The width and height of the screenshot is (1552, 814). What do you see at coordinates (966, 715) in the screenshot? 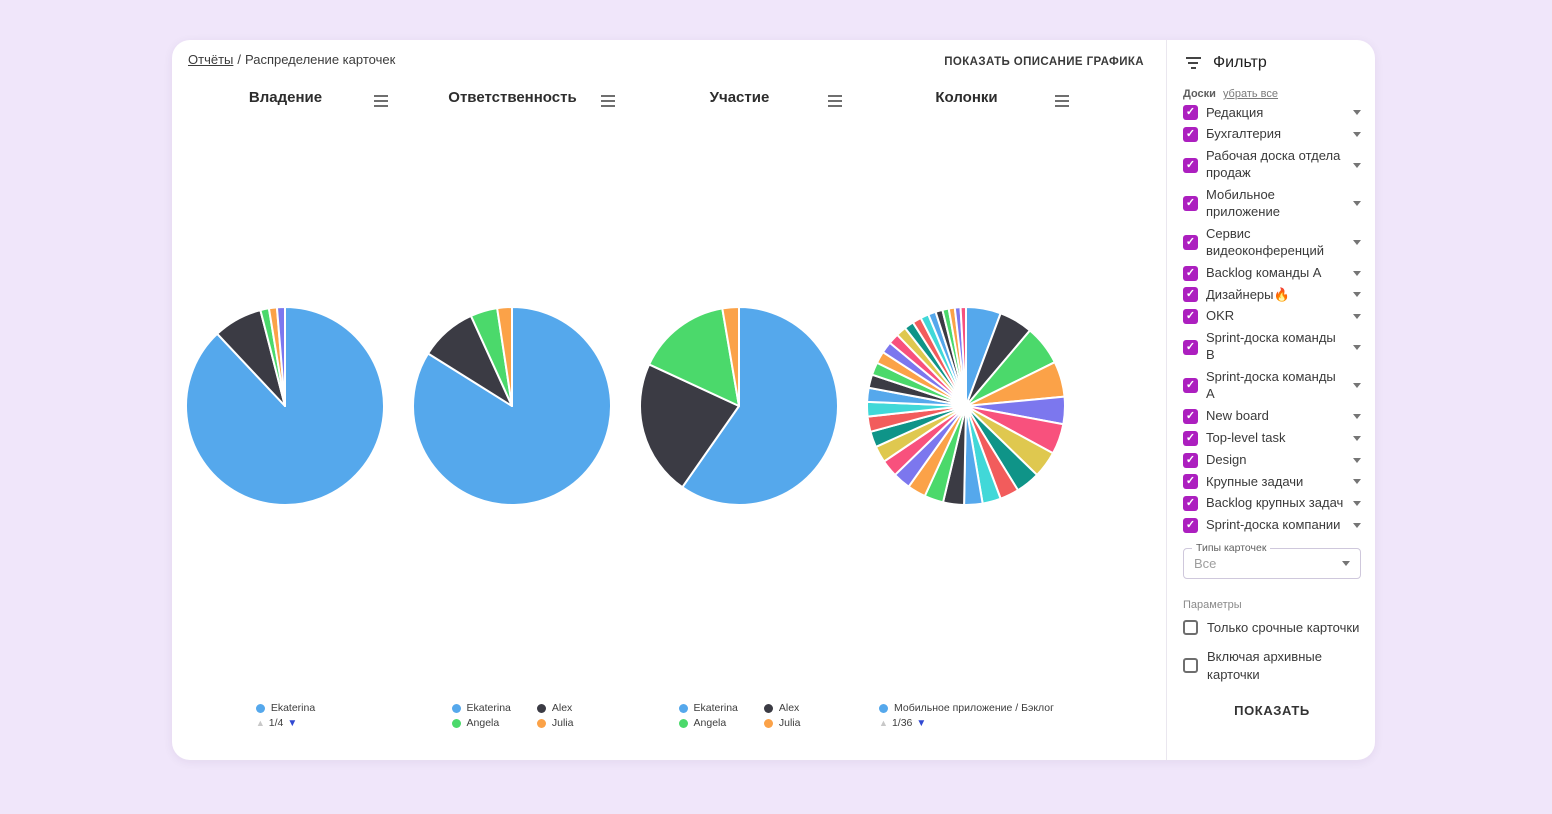
I see `legend-inner: Мобильное приложение / Бэклог ▲ 1/36 ▼` at bounding box center [966, 715].